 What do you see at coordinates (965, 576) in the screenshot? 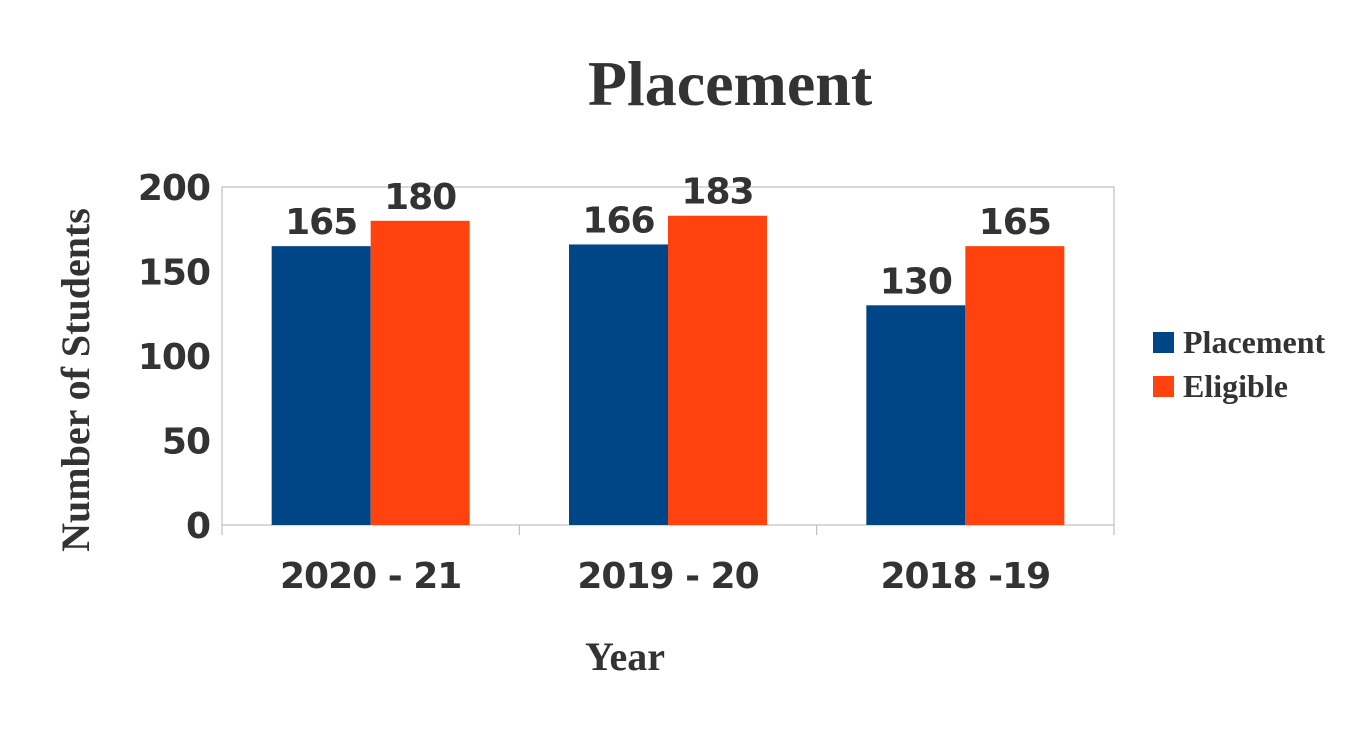
I see `x-tick-label: 2018 -19` at bounding box center [965, 576].